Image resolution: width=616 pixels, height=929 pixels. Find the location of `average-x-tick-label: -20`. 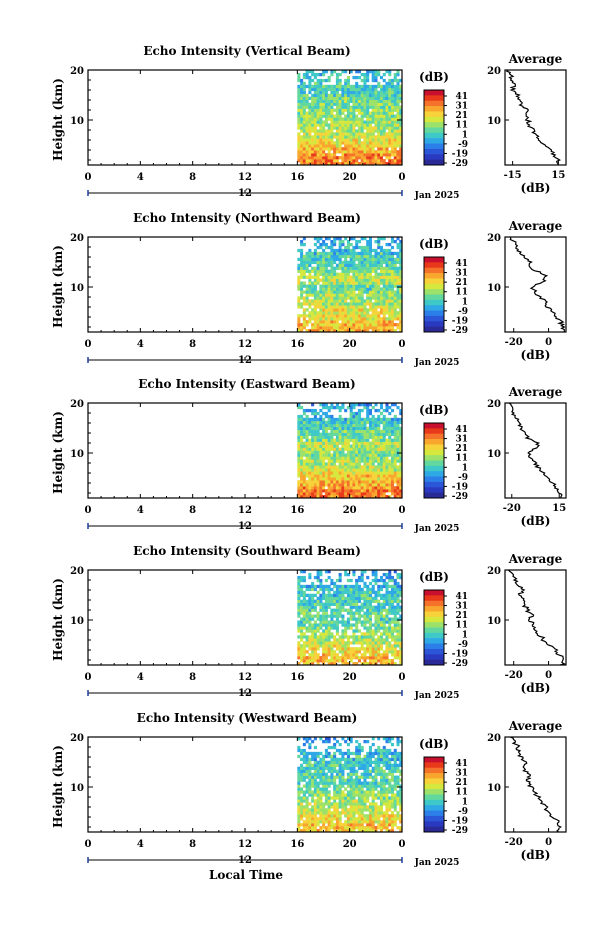

average-x-tick-label: -20 is located at coordinates (514, 342).